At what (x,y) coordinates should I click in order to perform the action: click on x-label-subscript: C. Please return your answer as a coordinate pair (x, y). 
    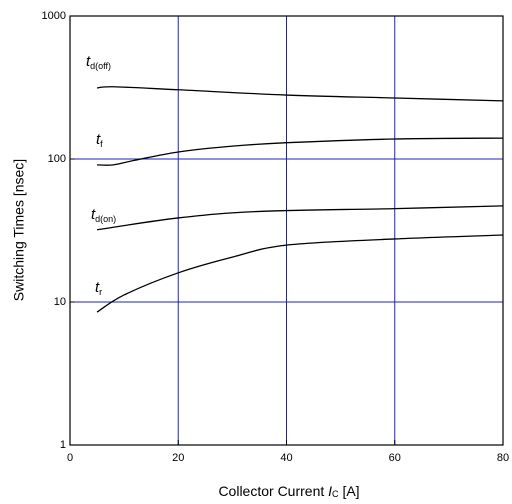
    Looking at the image, I should click on (335, 494).